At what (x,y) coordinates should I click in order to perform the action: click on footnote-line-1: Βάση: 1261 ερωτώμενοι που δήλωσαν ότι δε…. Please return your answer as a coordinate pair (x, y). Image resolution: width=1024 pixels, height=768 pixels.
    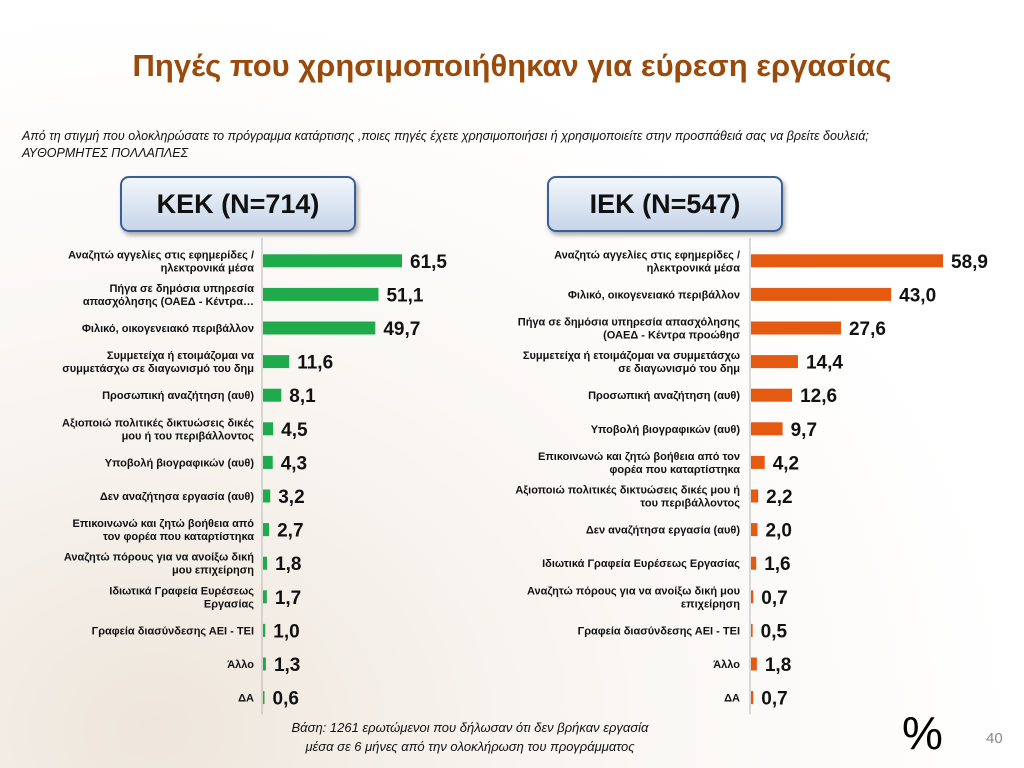
    Looking at the image, I should click on (470, 727).